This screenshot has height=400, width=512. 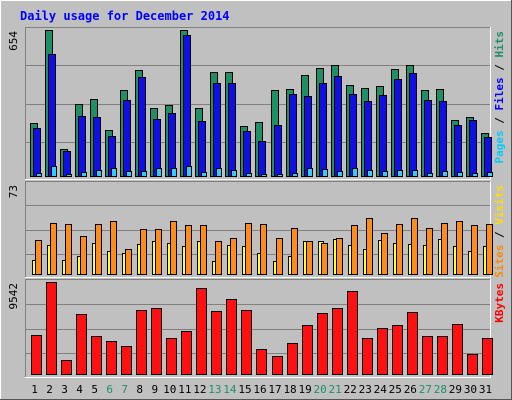 I want to click on x-tick-label: 14, so click(x=230, y=389).